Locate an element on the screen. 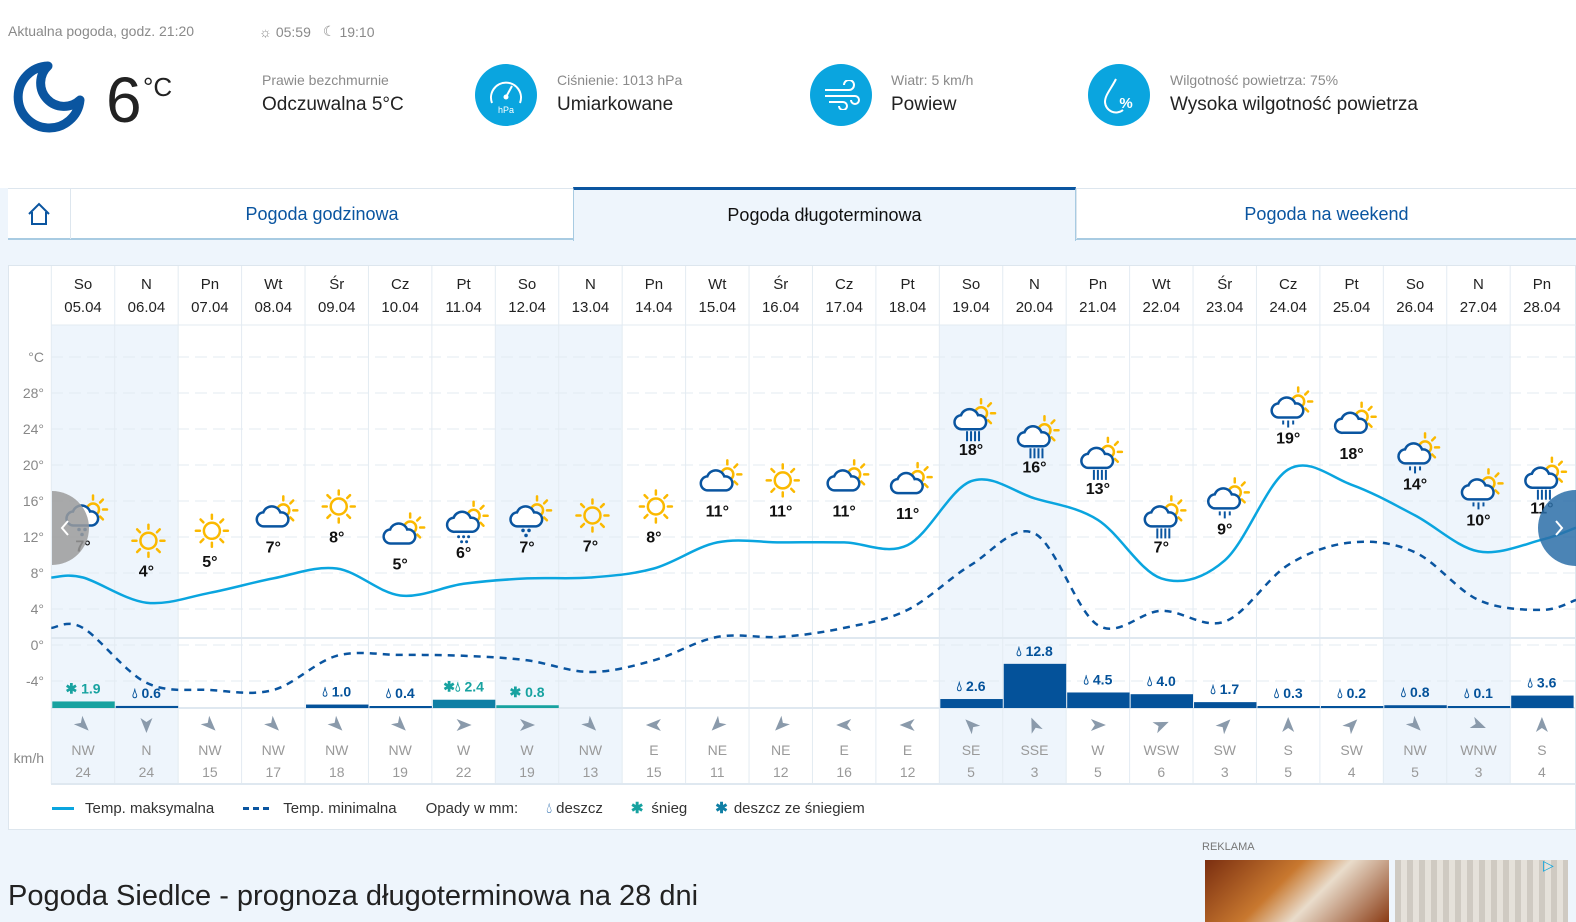  precip-value: ✱💧︎ 2.4 is located at coordinates (463, 687).